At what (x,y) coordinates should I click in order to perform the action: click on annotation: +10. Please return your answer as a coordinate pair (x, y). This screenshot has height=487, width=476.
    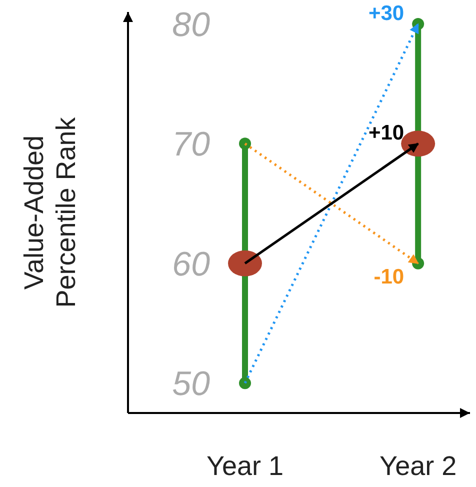
    Looking at the image, I should click on (386, 133).